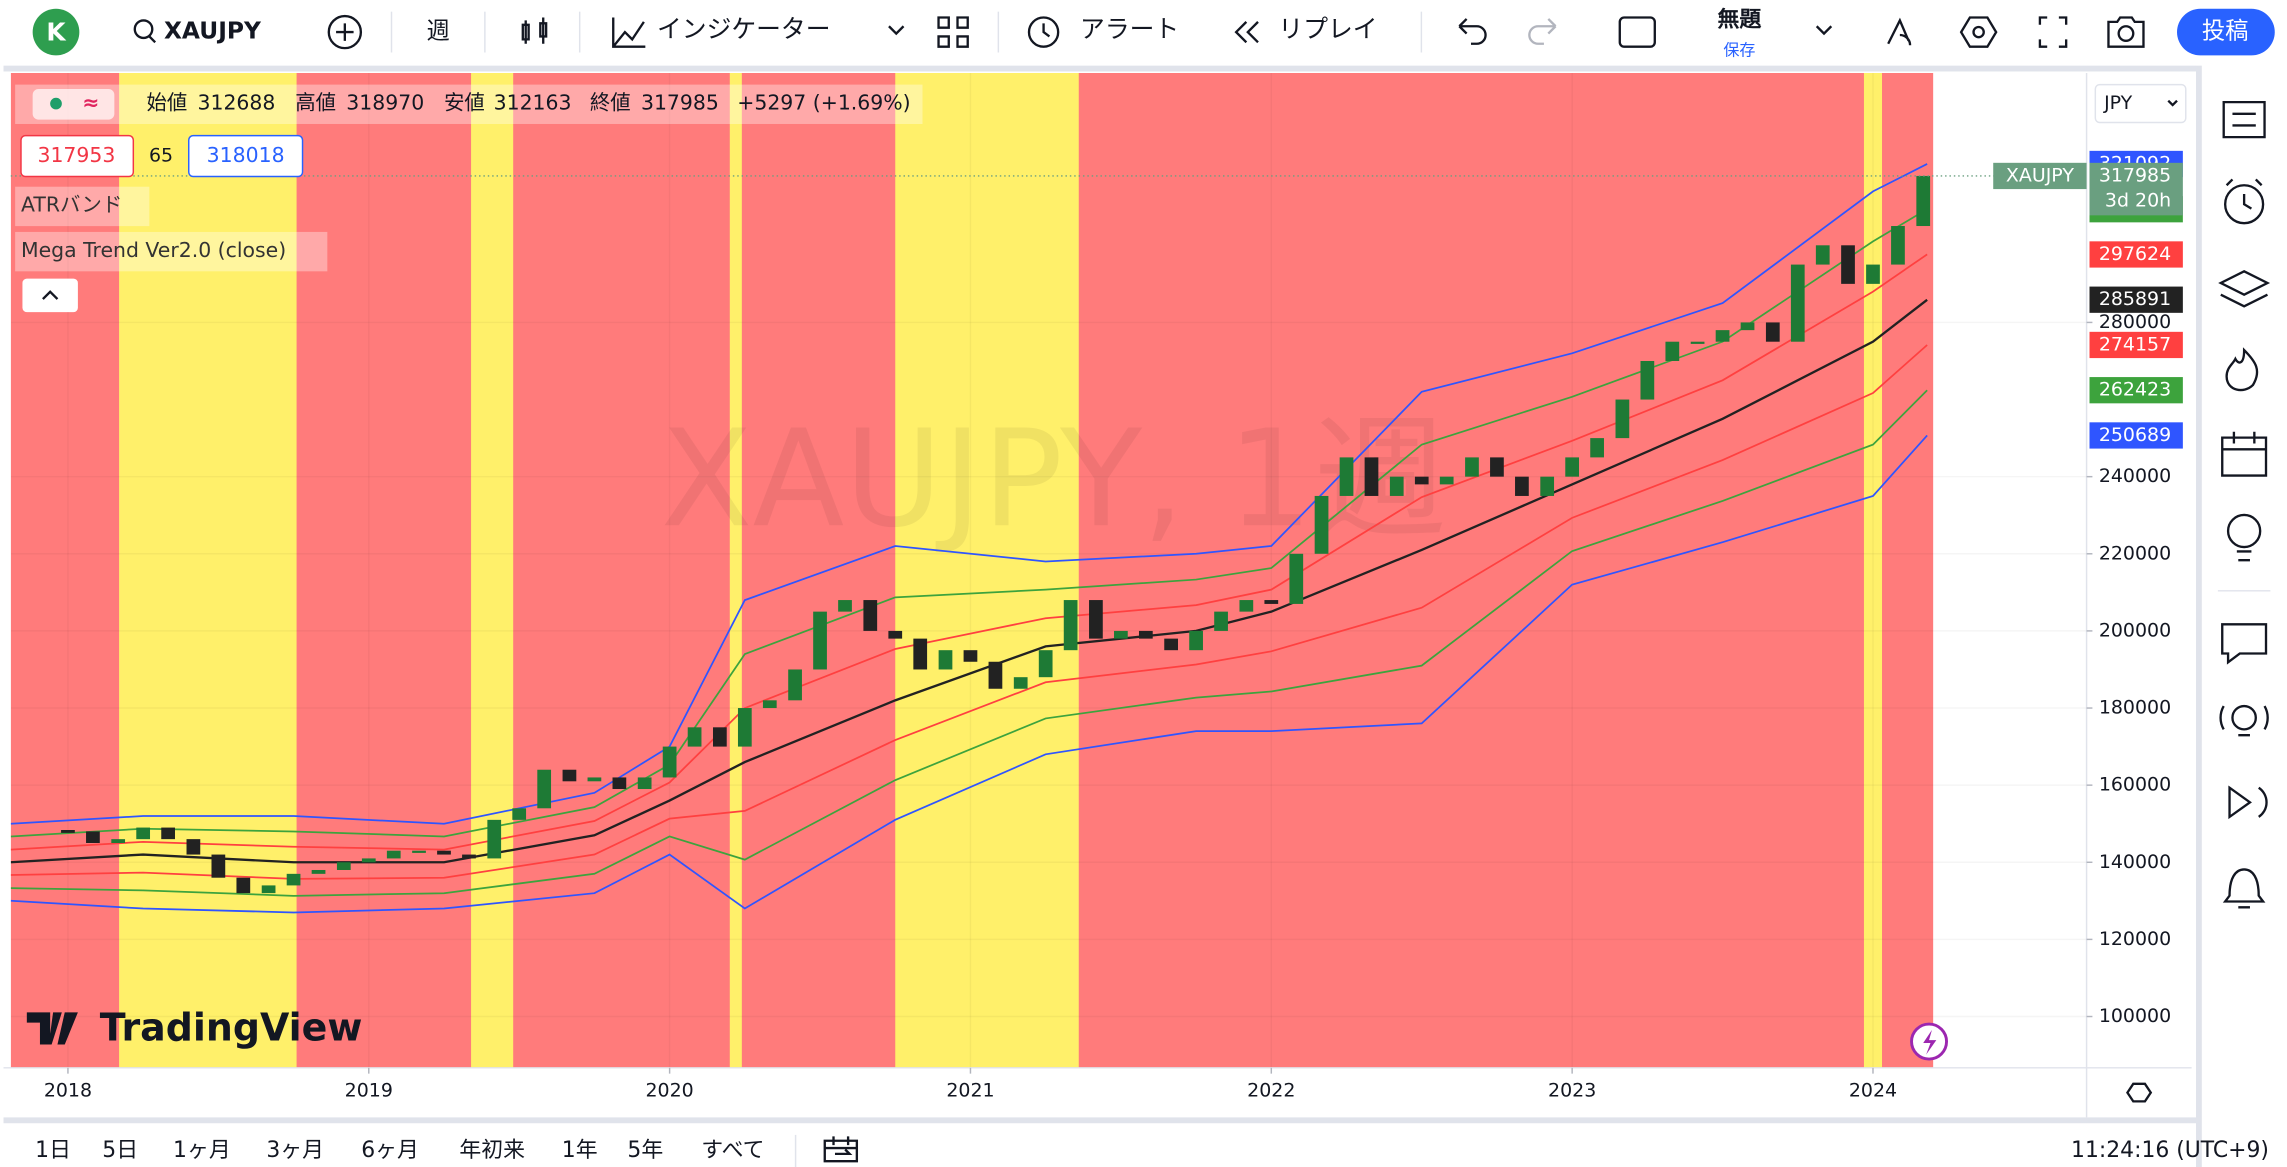 The height and width of the screenshot is (1167, 2287). Describe the element at coordinates (469, 104) in the screenshot. I see `legend-bg` at that location.